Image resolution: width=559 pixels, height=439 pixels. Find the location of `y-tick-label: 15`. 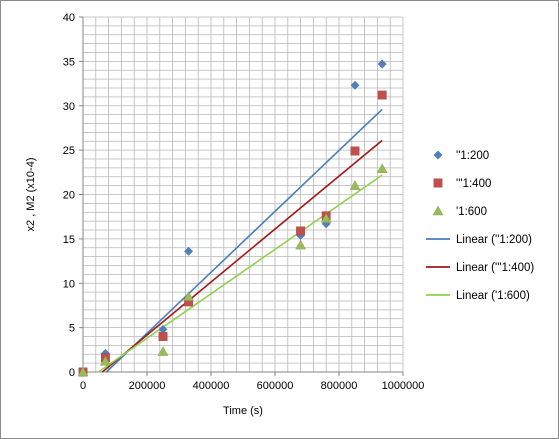

y-tick-label: 15 is located at coordinates (69, 240).